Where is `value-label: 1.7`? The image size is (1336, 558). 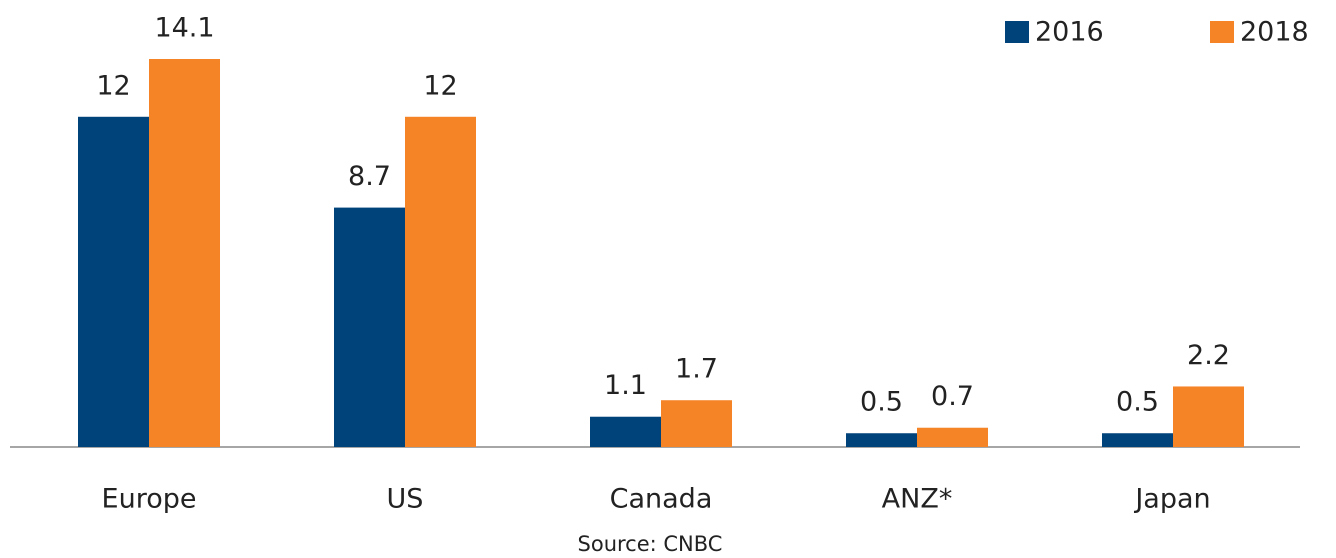
value-label: 1.7 is located at coordinates (696, 369).